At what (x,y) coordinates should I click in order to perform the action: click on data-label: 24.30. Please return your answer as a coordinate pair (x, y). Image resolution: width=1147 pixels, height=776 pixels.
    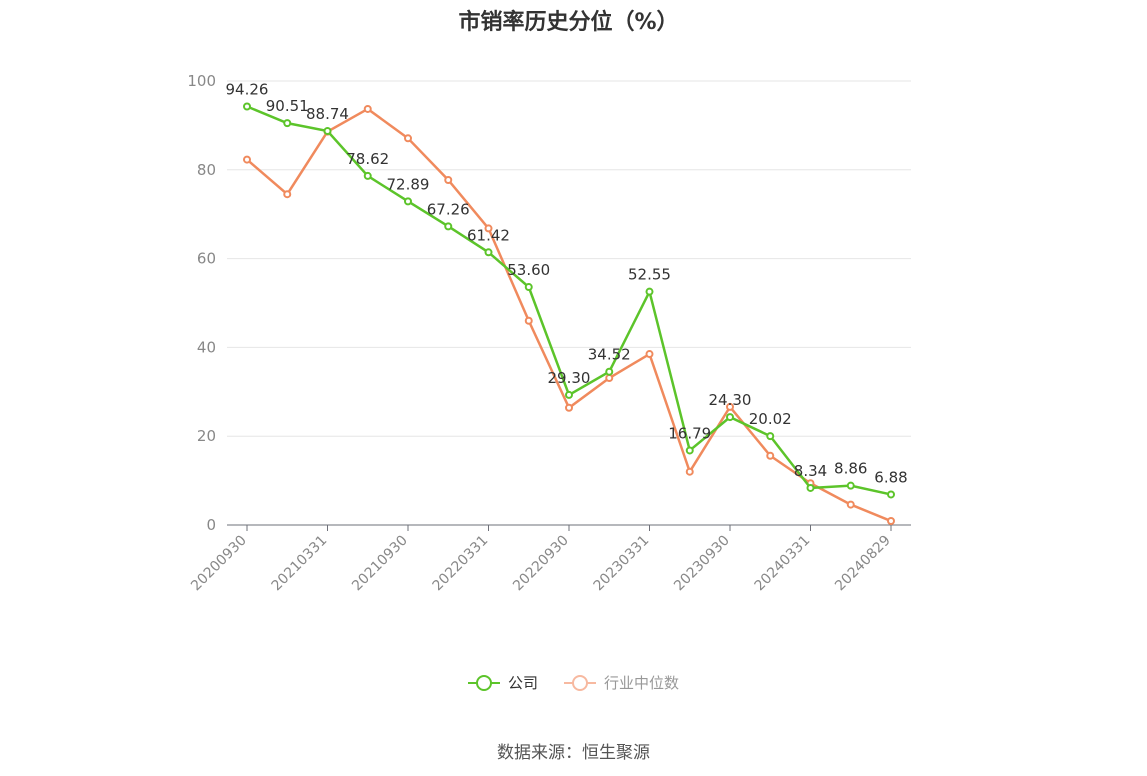
    Looking at the image, I should click on (730, 400).